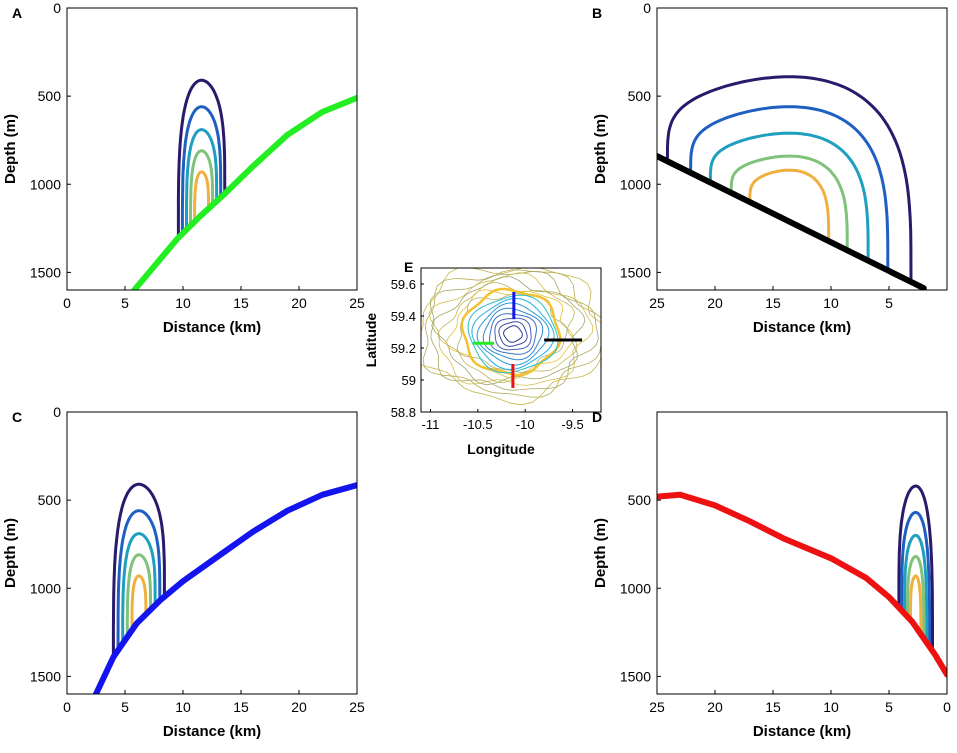 The width and height of the screenshot is (957, 753). What do you see at coordinates (17, 13) in the screenshot?
I see `panel-letter: A` at bounding box center [17, 13].